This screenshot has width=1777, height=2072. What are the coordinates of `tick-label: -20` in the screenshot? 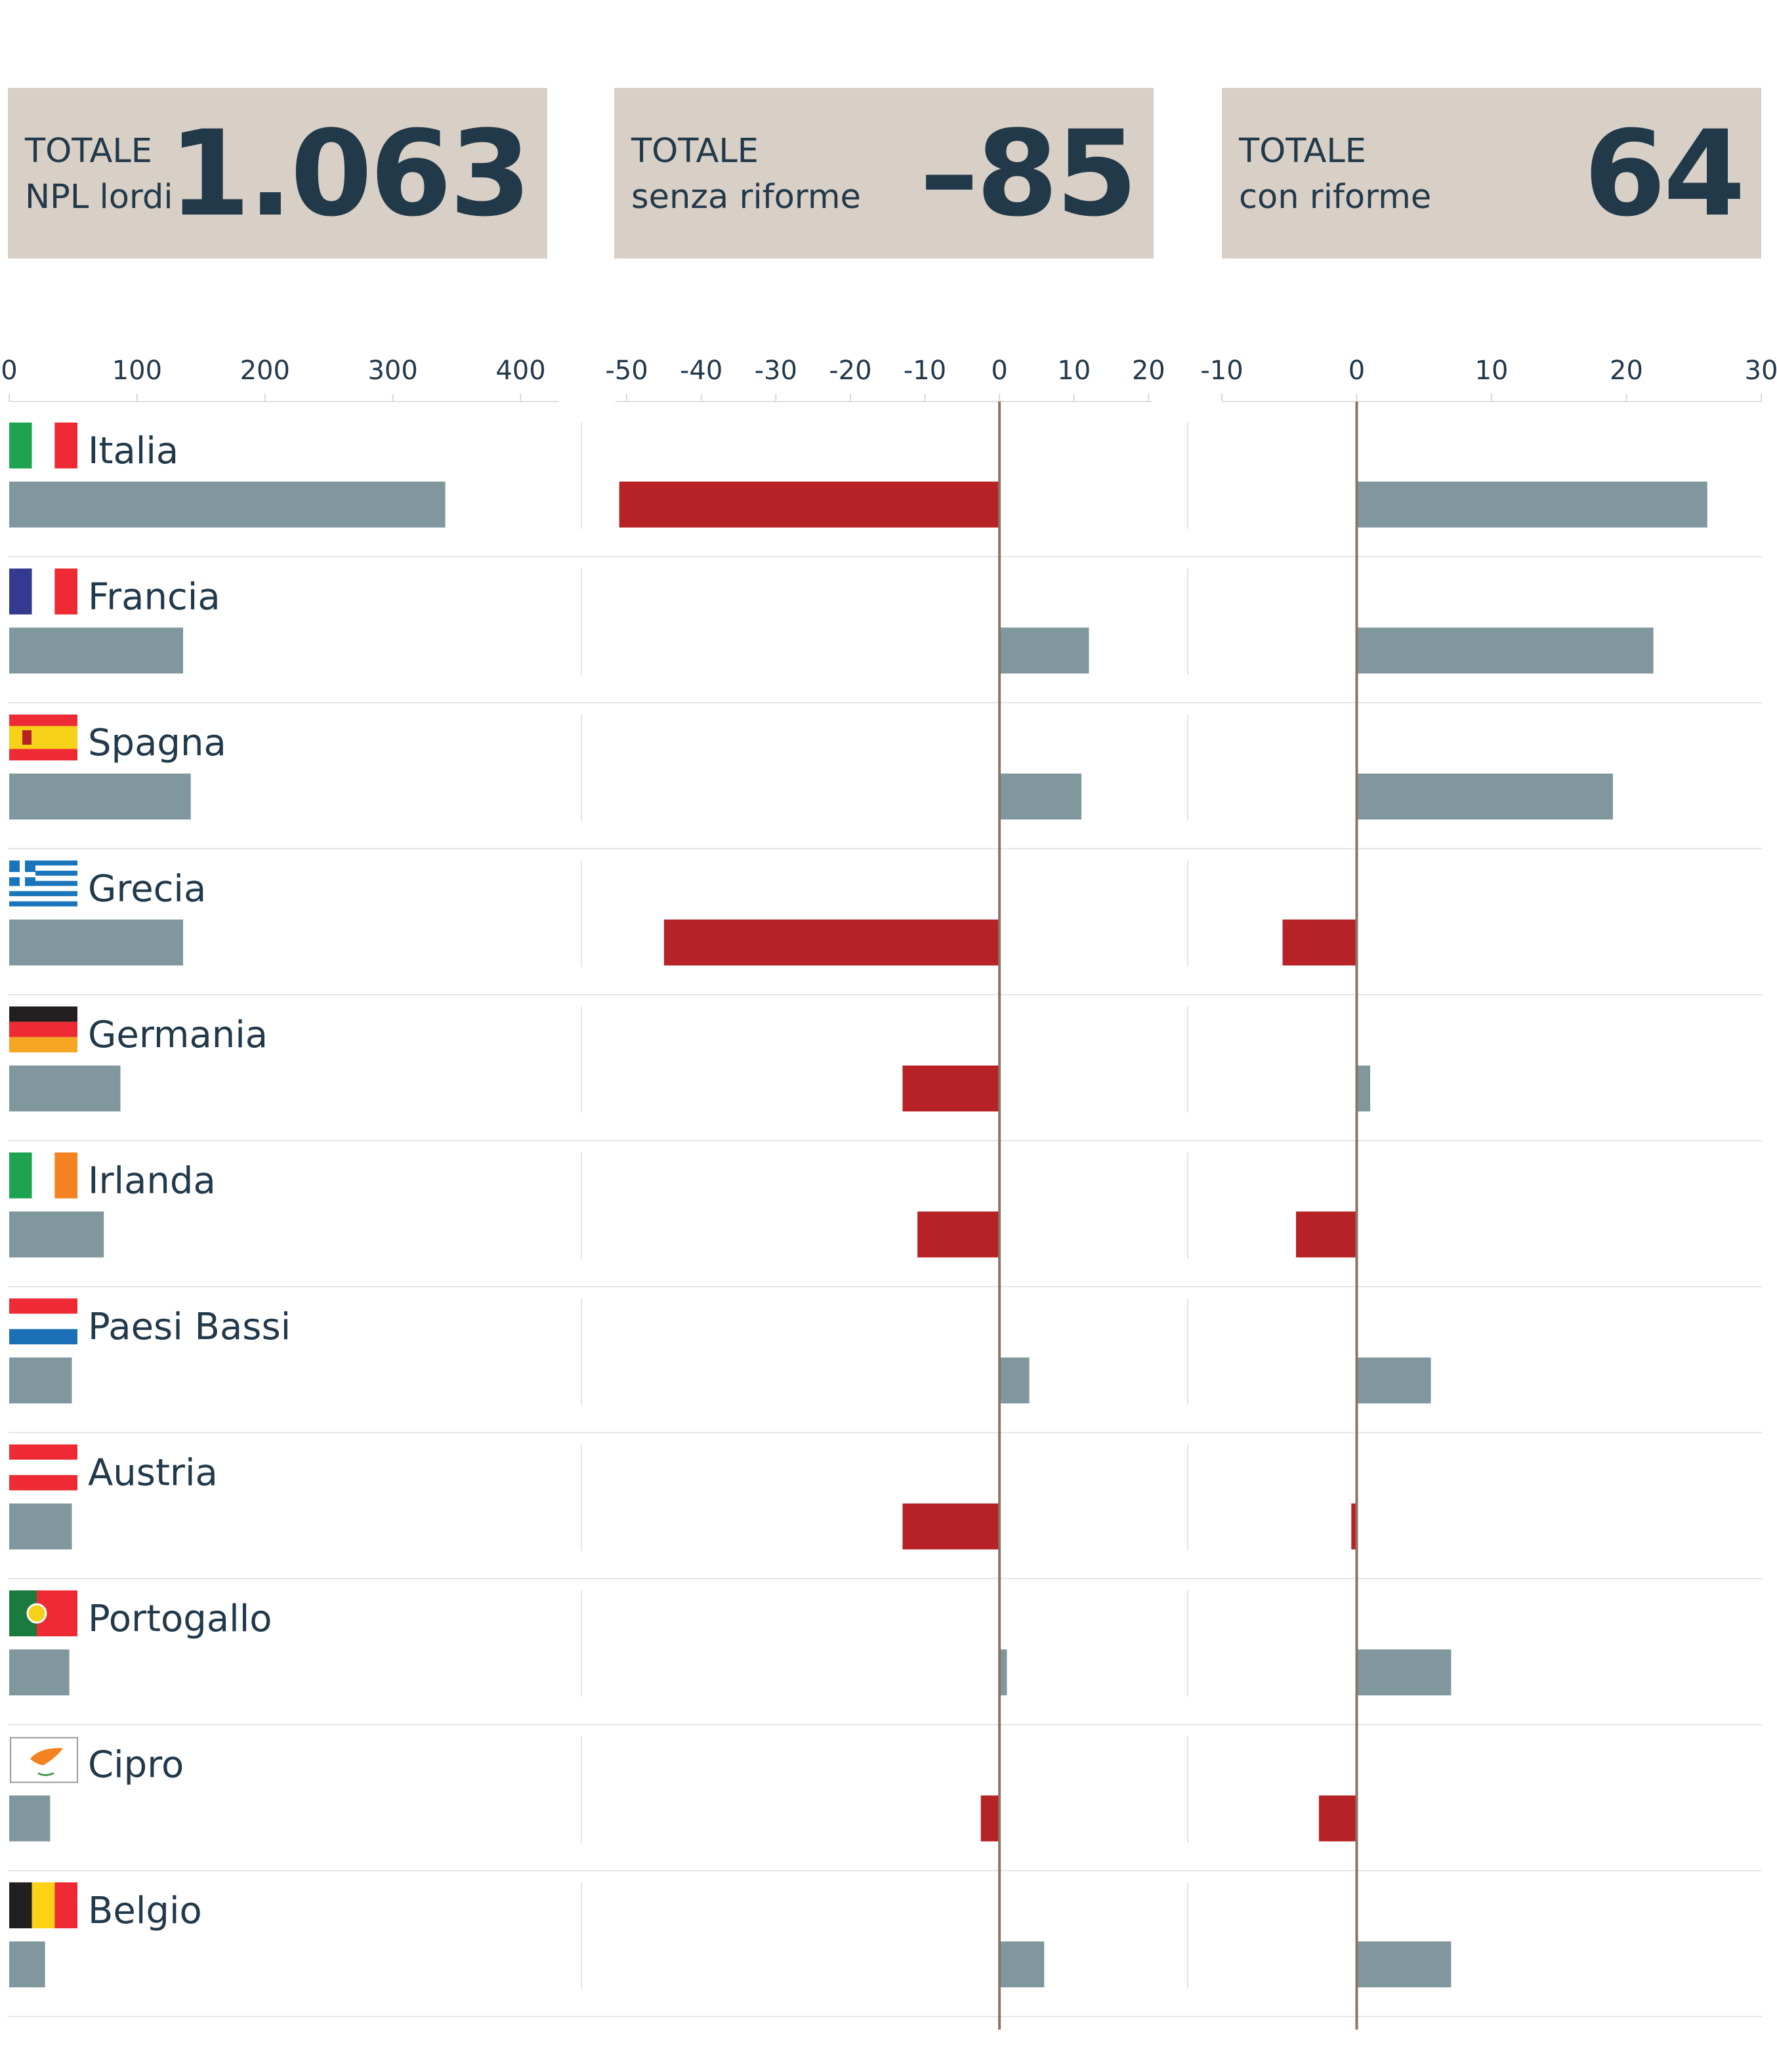 It's located at (850, 371).